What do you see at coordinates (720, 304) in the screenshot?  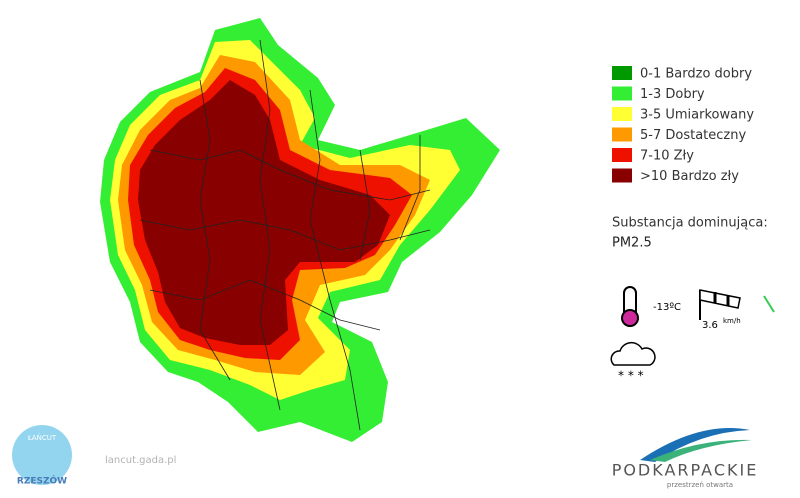 I see `windsock-icon` at bounding box center [720, 304].